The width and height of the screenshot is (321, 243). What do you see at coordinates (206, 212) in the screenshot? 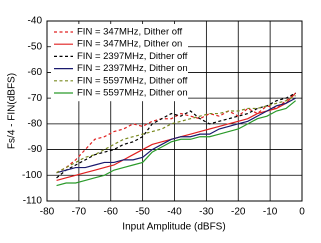
I see `x-tick-label: -30` at bounding box center [206, 212].